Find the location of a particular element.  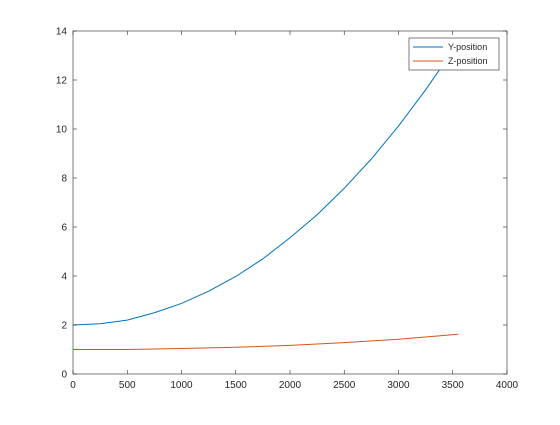

y-tick-label: 10 is located at coordinates (62, 130).